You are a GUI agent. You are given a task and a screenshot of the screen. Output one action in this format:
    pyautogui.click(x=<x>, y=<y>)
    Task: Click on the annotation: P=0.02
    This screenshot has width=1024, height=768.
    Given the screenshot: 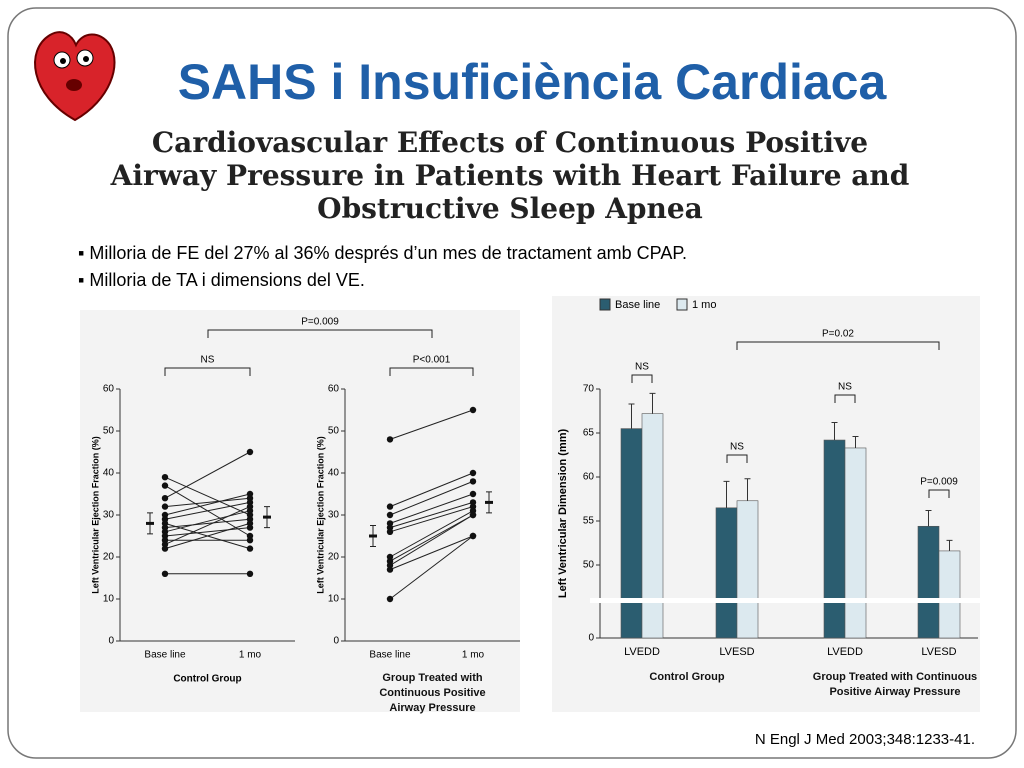 What is the action you would take?
    pyautogui.click(x=838, y=334)
    